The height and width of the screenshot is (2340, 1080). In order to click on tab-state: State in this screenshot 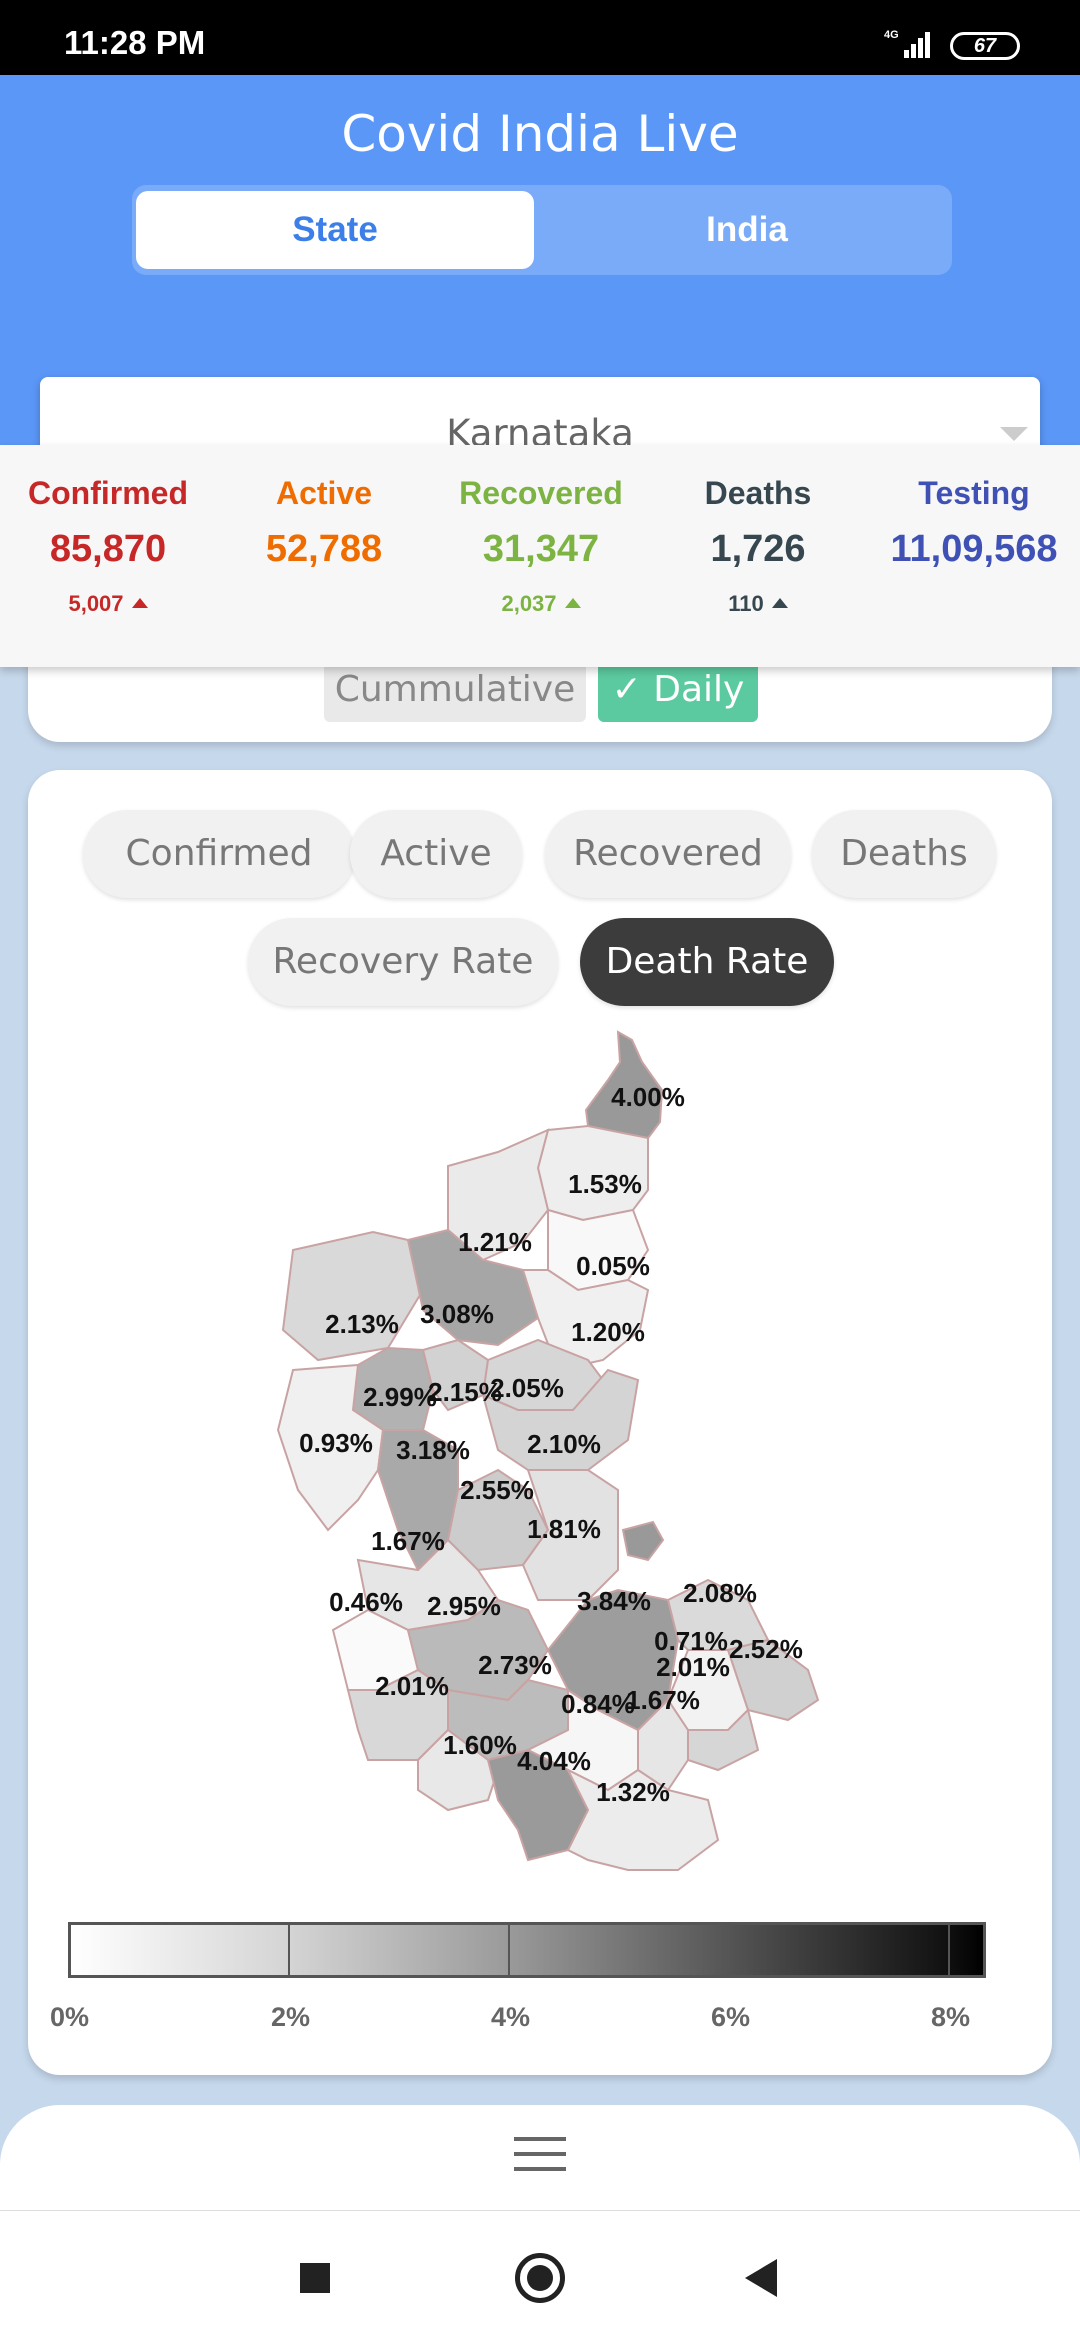, I will do `click(335, 230)`.